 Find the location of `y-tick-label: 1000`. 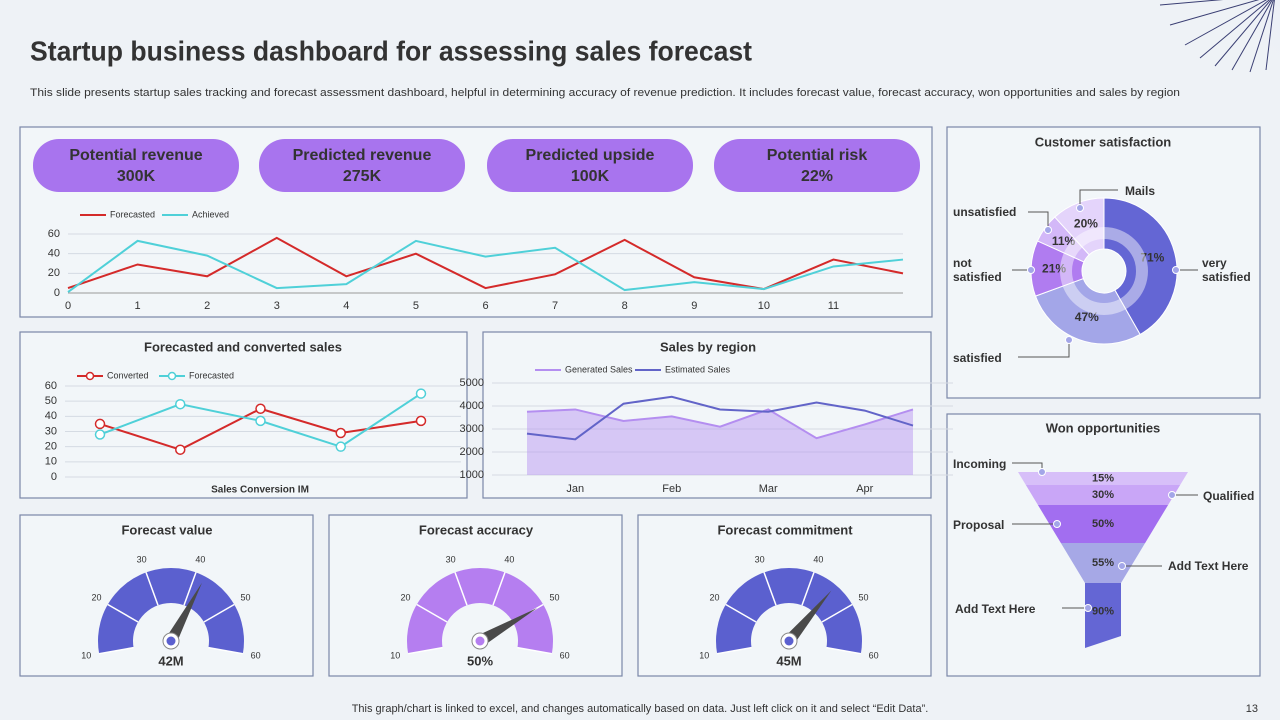

y-tick-label: 1000 is located at coordinates (472, 475).